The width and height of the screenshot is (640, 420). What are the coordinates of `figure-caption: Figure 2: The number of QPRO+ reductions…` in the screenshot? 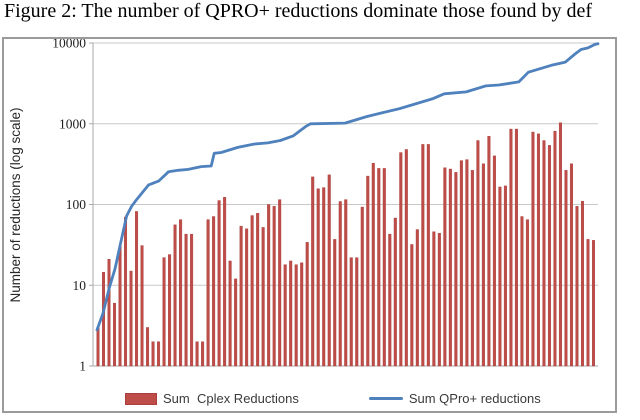 It's located at (298, 11).